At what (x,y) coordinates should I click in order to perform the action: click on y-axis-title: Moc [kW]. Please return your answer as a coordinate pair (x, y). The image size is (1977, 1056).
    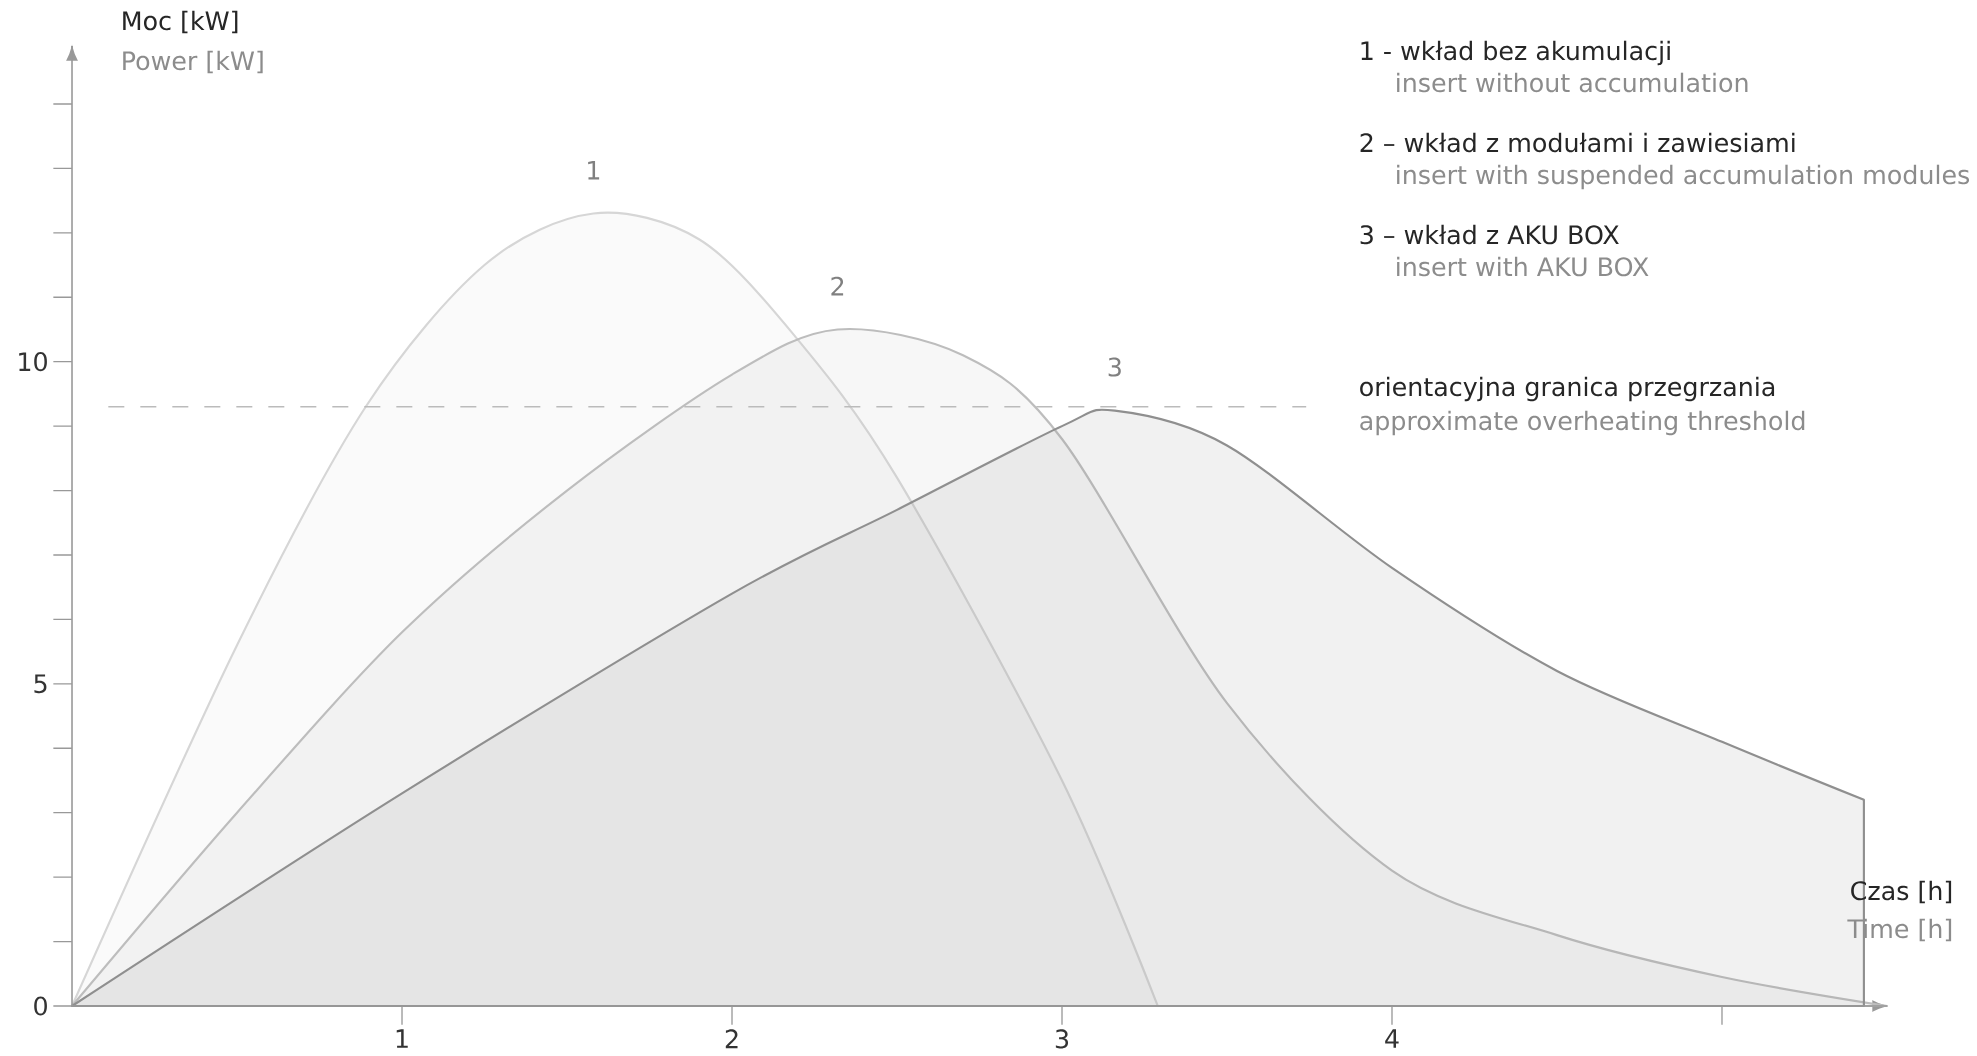
    Looking at the image, I should click on (180, 22).